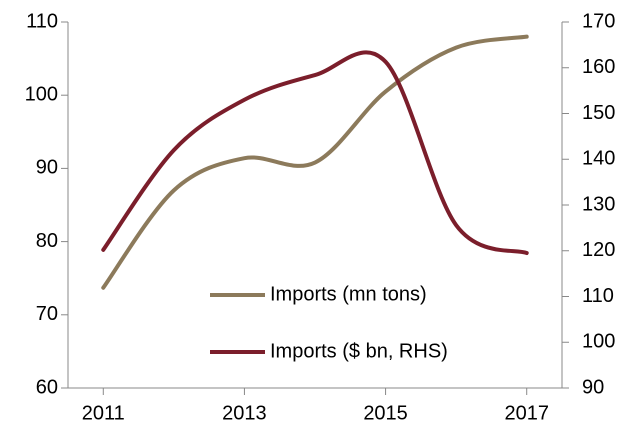 The height and width of the screenshot is (430, 635). Describe the element at coordinates (385, 413) in the screenshot. I see `x-tick-label: 2015` at that location.